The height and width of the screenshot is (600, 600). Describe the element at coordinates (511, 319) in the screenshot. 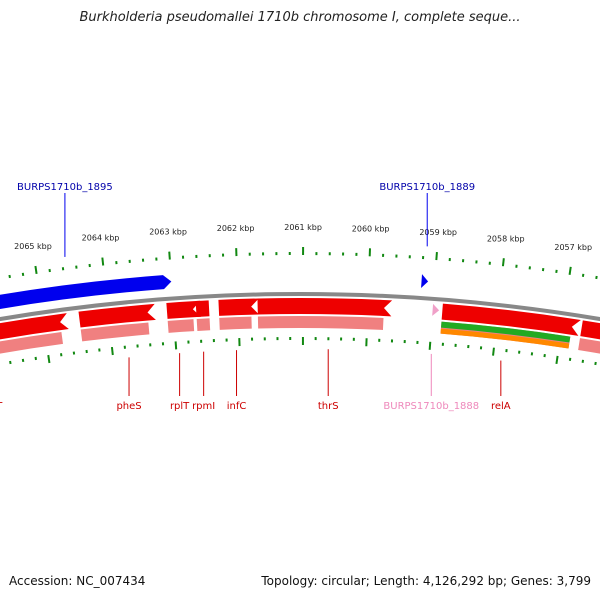

I see `gene-relA` at that location.